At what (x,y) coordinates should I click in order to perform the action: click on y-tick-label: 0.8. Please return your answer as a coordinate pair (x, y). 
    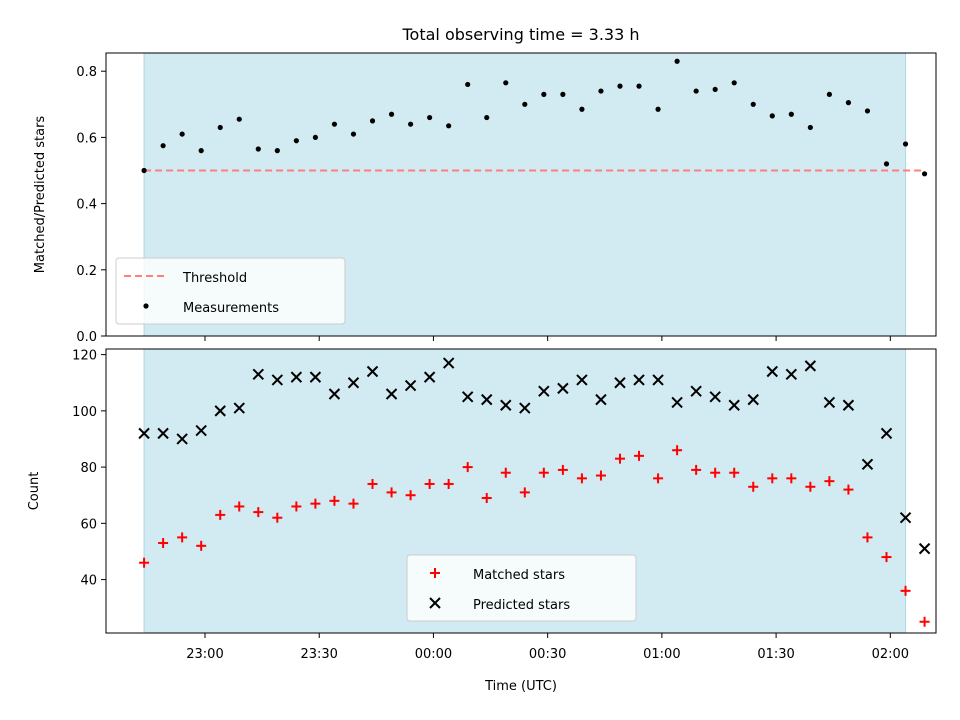
    Looking at the image, I should click on (86, 72).